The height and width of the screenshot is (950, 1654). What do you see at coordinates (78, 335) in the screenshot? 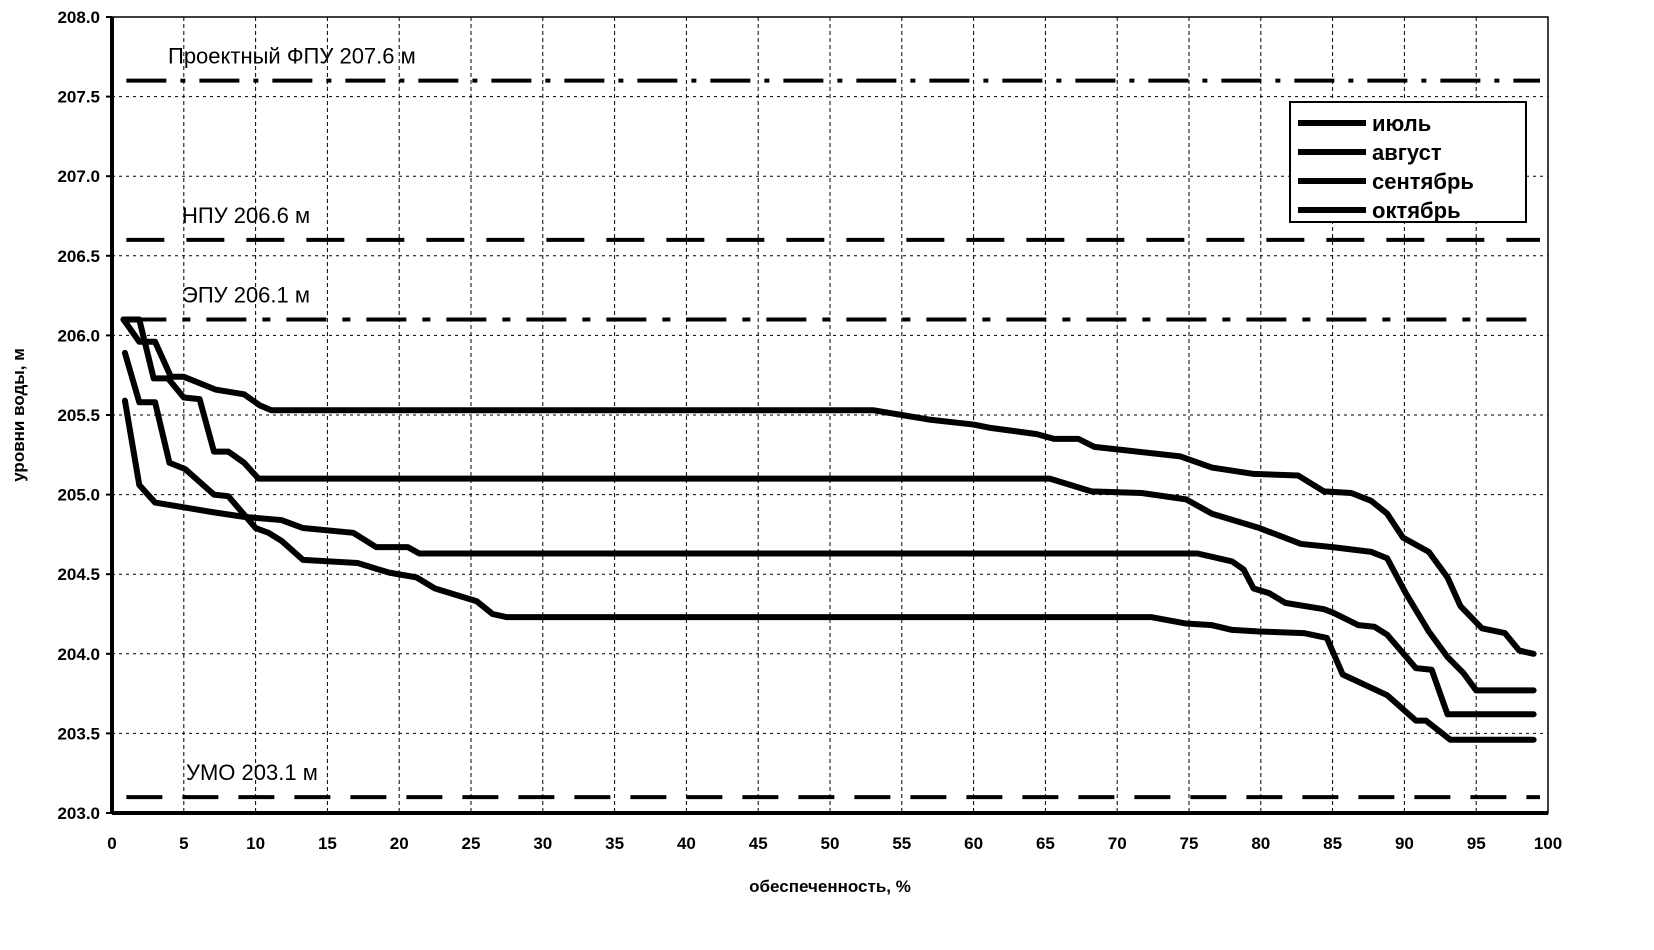
I see `y-tick-label: 206.0` at bounding box center [78, 335].